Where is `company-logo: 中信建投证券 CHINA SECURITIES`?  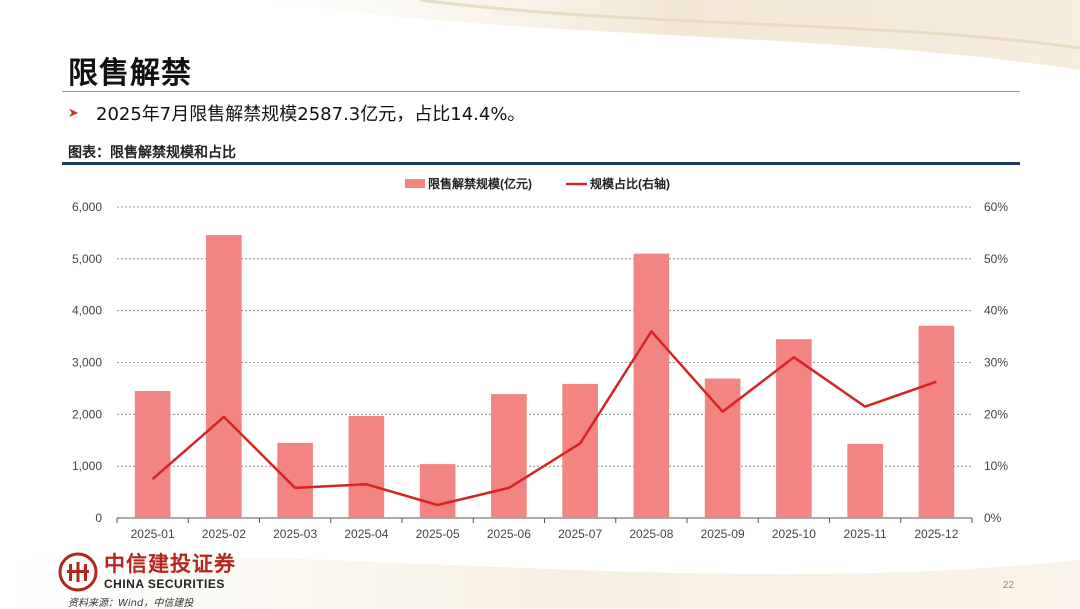 company-logo: 中信建投证券 CHINA SECURITIES is located at coordinates (147, 572).